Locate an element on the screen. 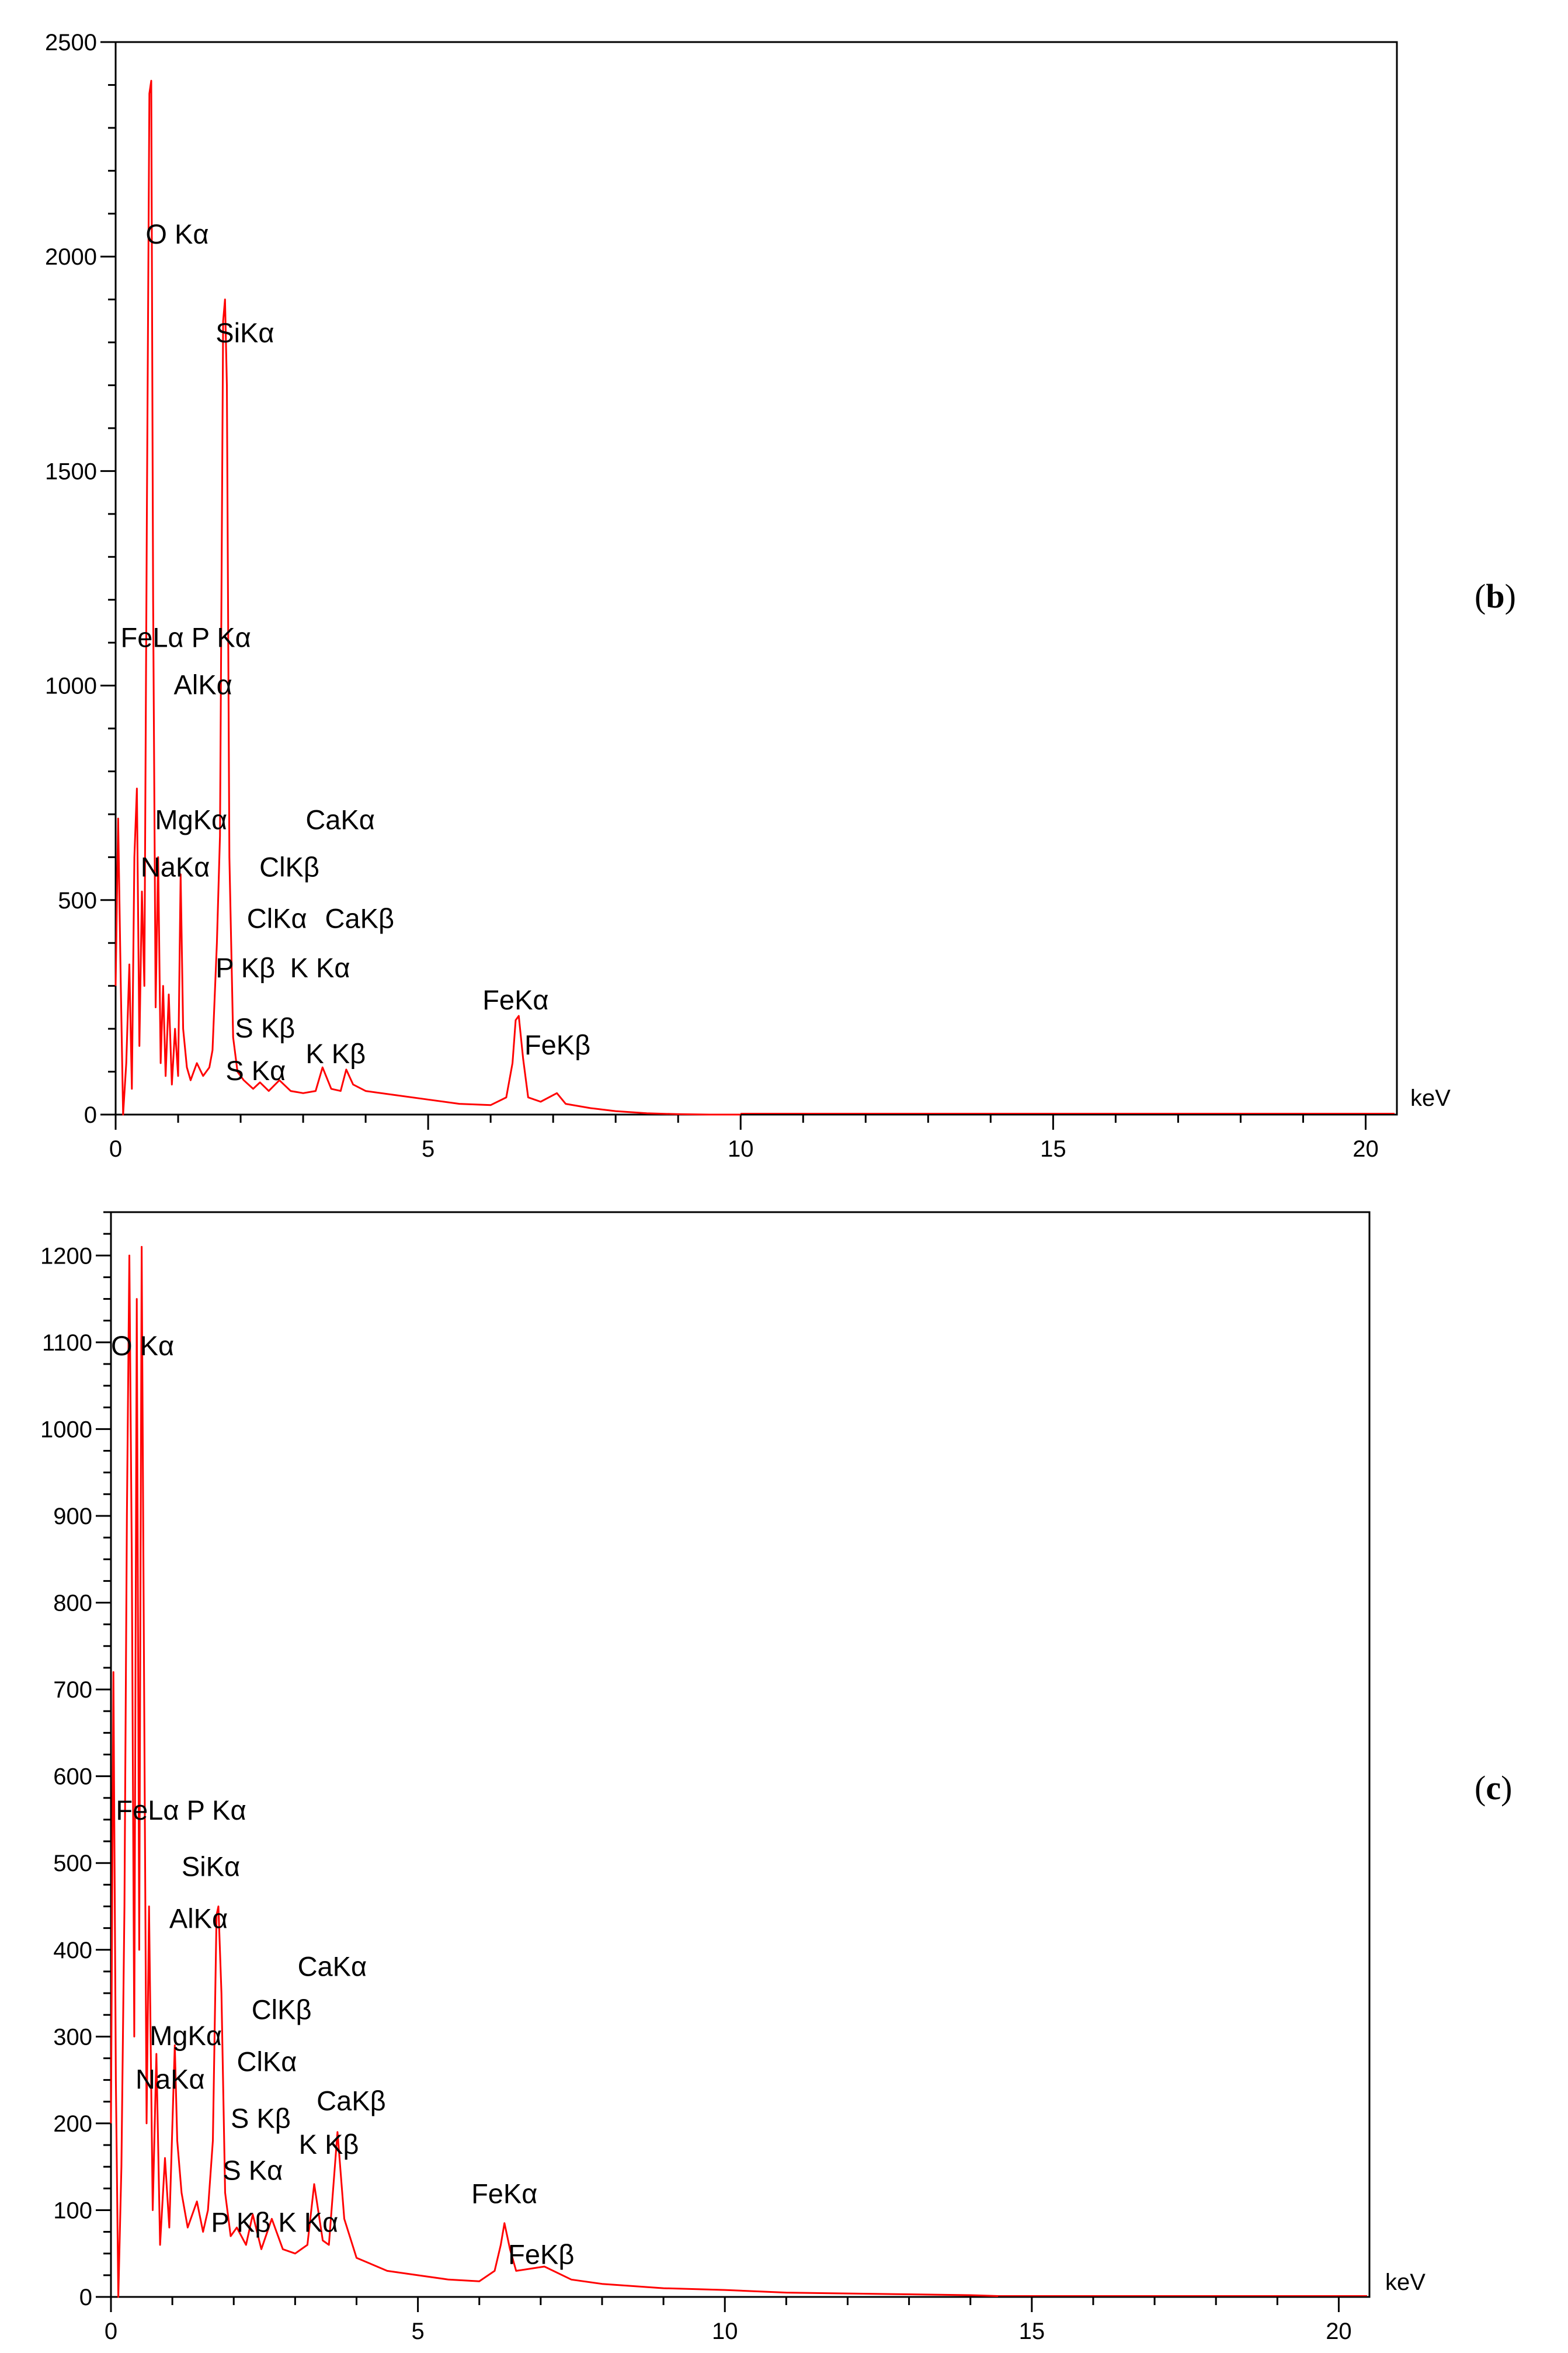  panel-label: (c) is located at coordinates (1493, 1788).